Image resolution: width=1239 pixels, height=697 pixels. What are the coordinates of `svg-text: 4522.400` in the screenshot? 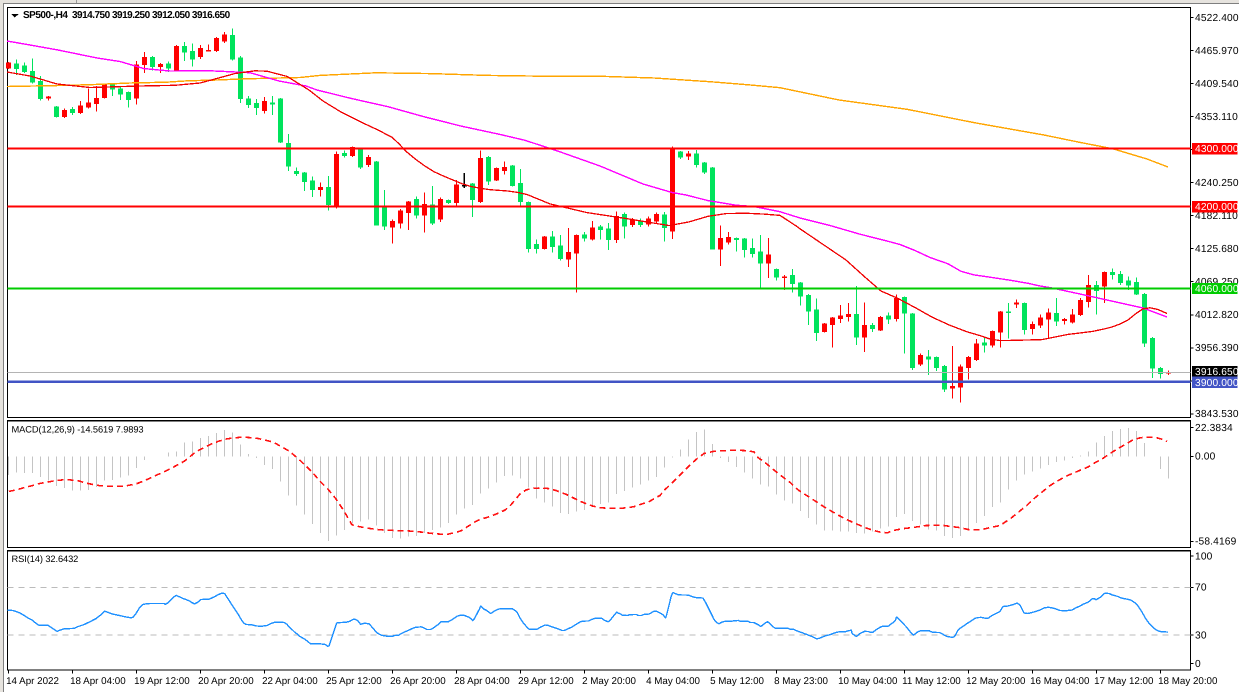 It's located at (1217, 18).